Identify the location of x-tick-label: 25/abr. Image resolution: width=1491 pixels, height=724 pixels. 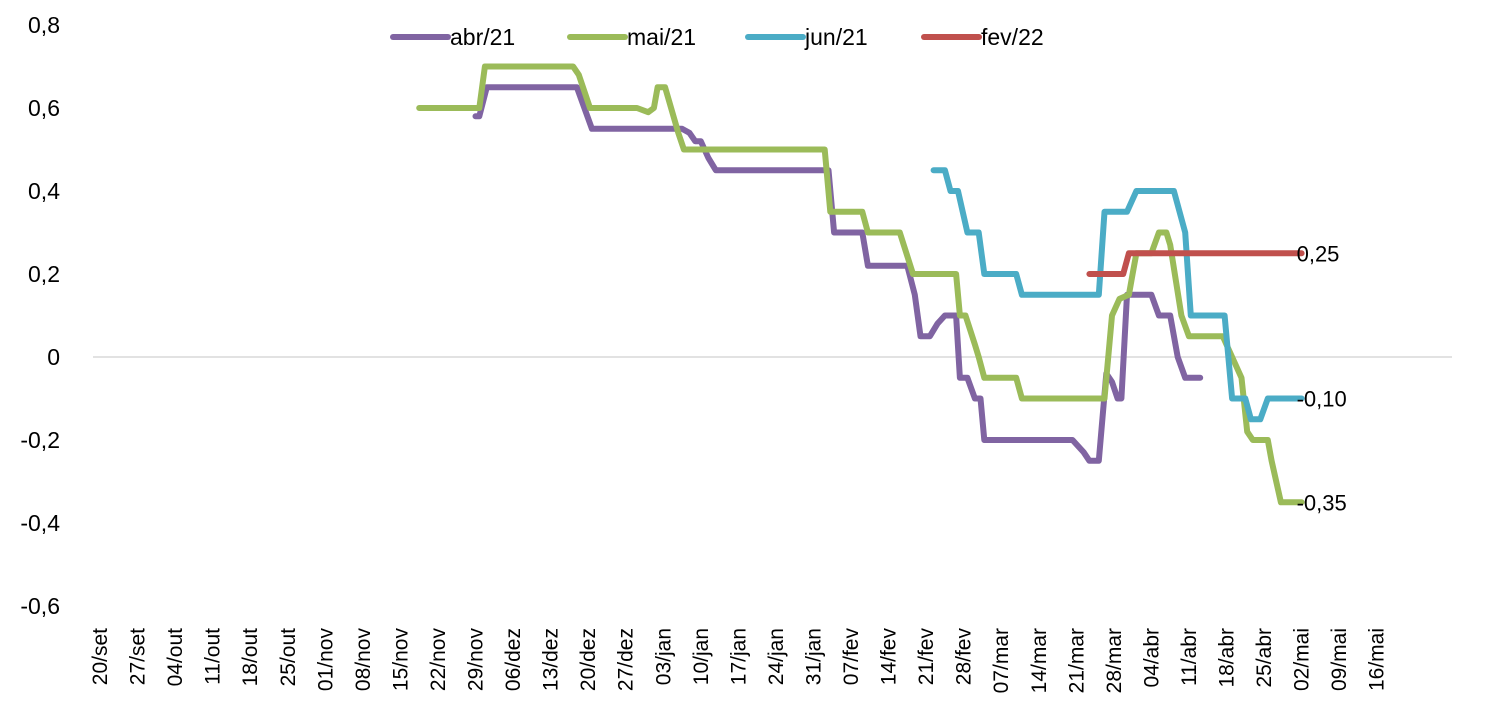
(1264, 658).